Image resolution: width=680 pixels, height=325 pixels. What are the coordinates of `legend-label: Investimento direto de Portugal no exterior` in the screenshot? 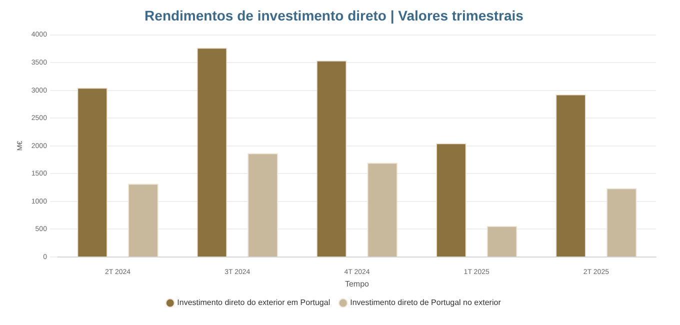 It's located at (426, 303).